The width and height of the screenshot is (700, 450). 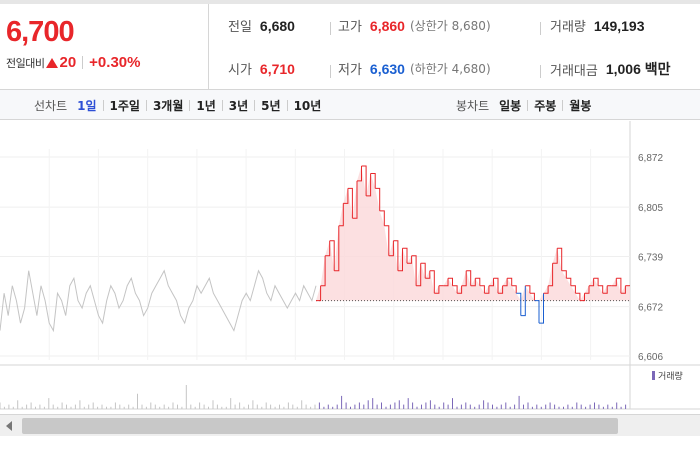 What do you see at coordinates (68, 62) in the screenshot?
I see `change-value: 20` at bounding box center [68, 62].